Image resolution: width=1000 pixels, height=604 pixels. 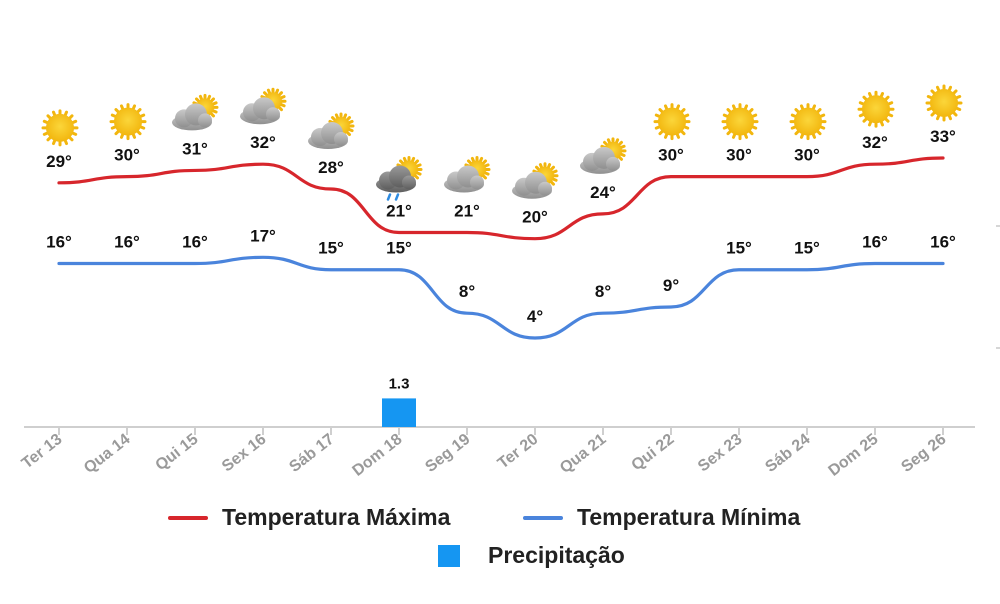 What do you see at coordinates (943, 136) in the screenshot?
I see `max-temp-label: 33°` at bounding box center [943, 136].